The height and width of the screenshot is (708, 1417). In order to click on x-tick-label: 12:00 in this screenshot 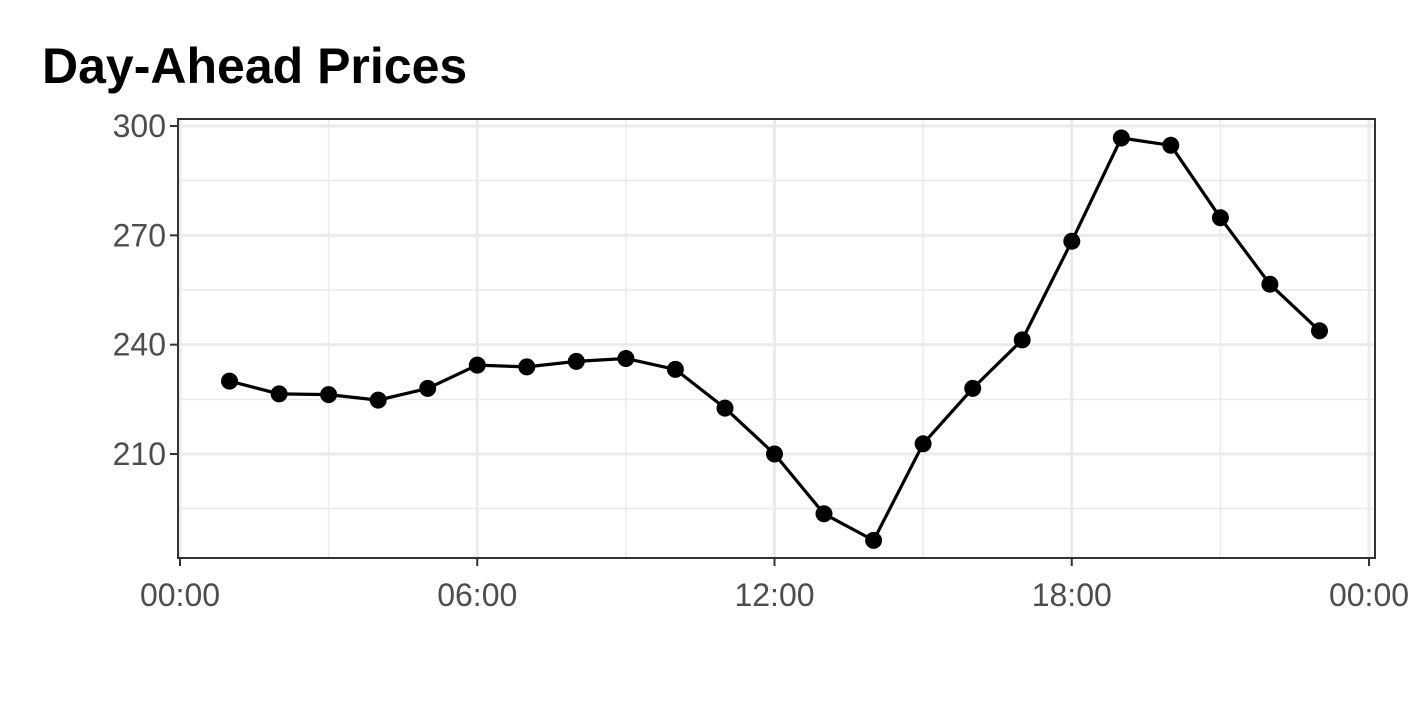, I will do `click(774, 595)`.